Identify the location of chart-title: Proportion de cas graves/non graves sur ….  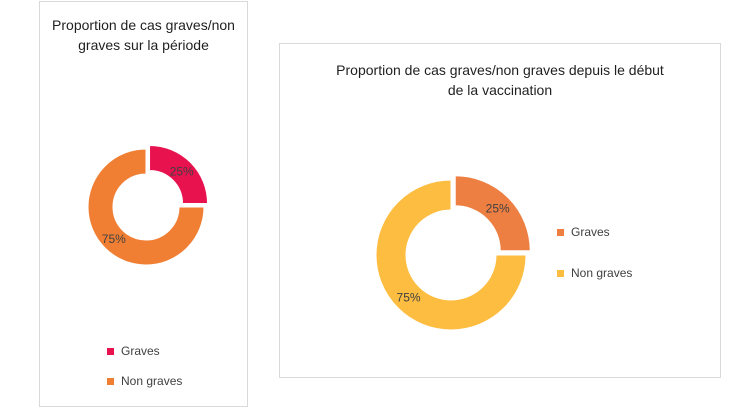
(143, 35).